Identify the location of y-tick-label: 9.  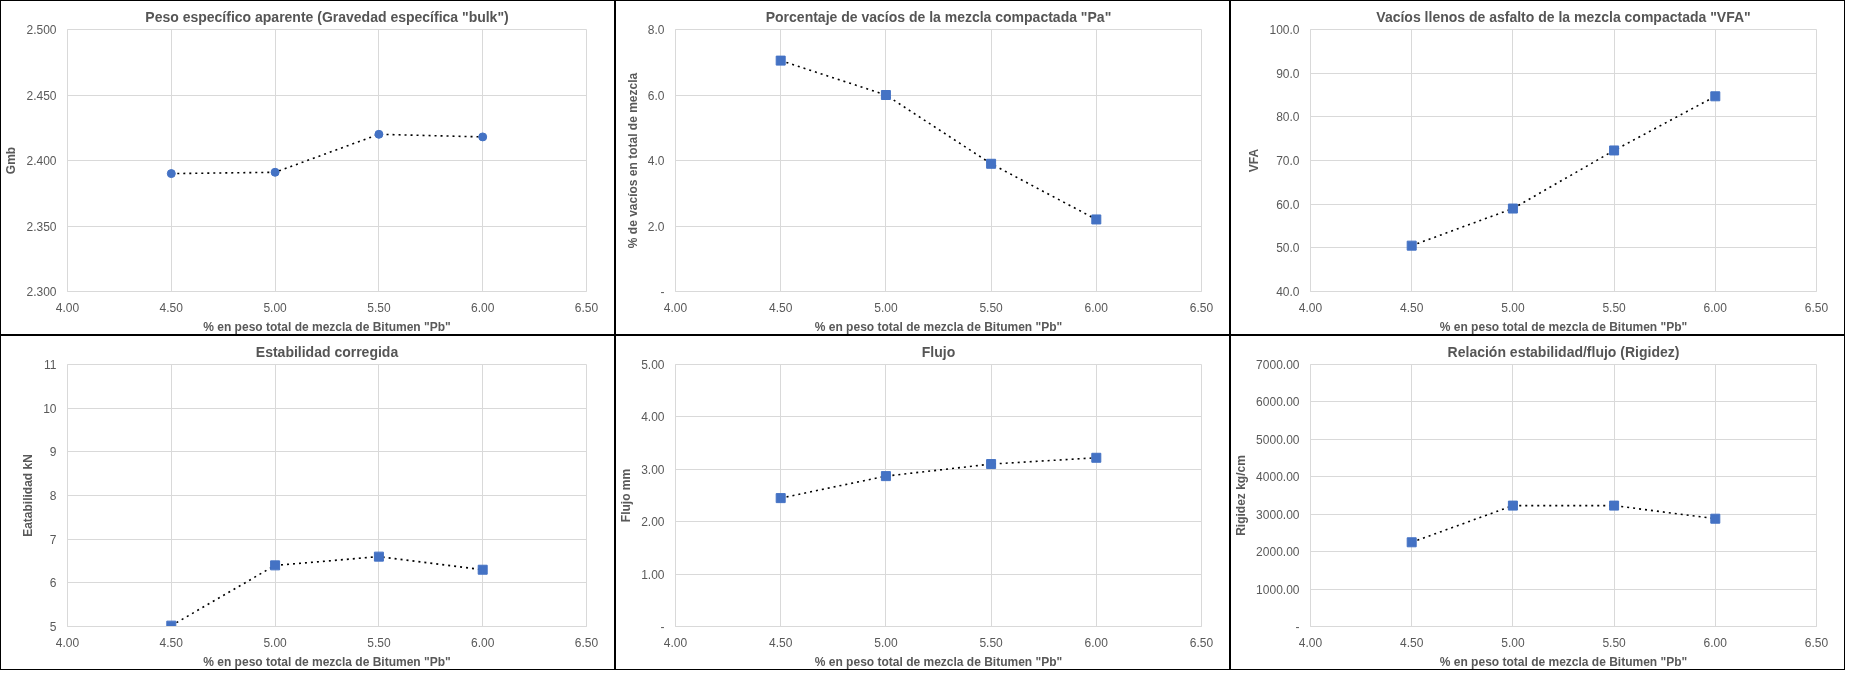
(53, 452).